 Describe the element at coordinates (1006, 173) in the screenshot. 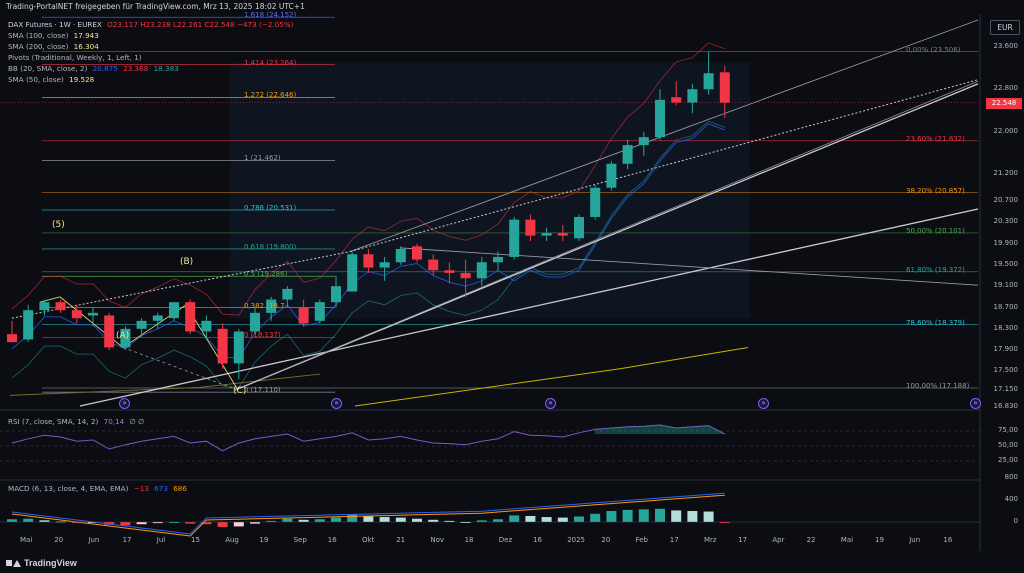

I see `price-tick-label: 21.200` at that location.